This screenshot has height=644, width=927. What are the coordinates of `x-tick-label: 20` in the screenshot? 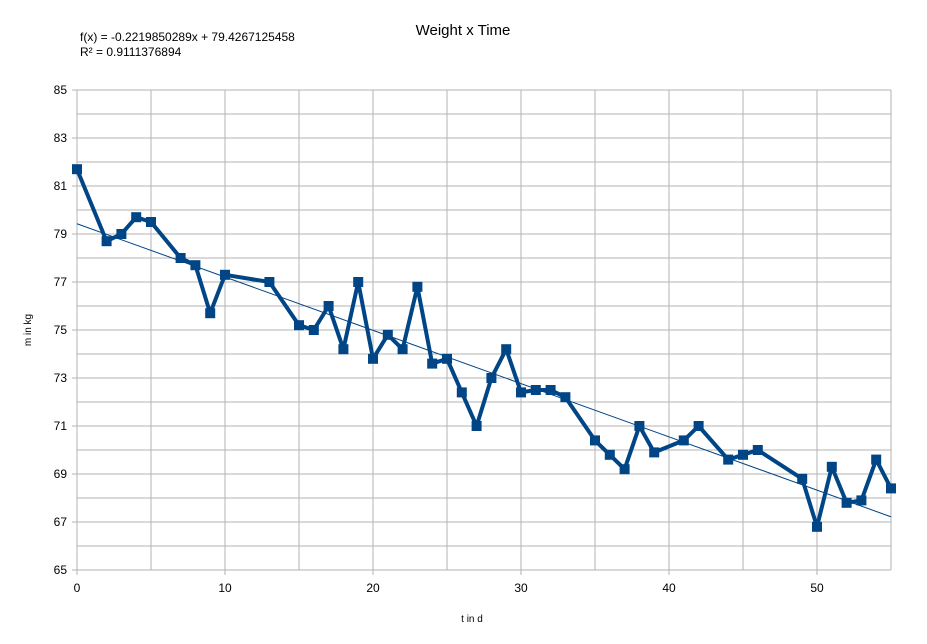 It's located at (373, 588).